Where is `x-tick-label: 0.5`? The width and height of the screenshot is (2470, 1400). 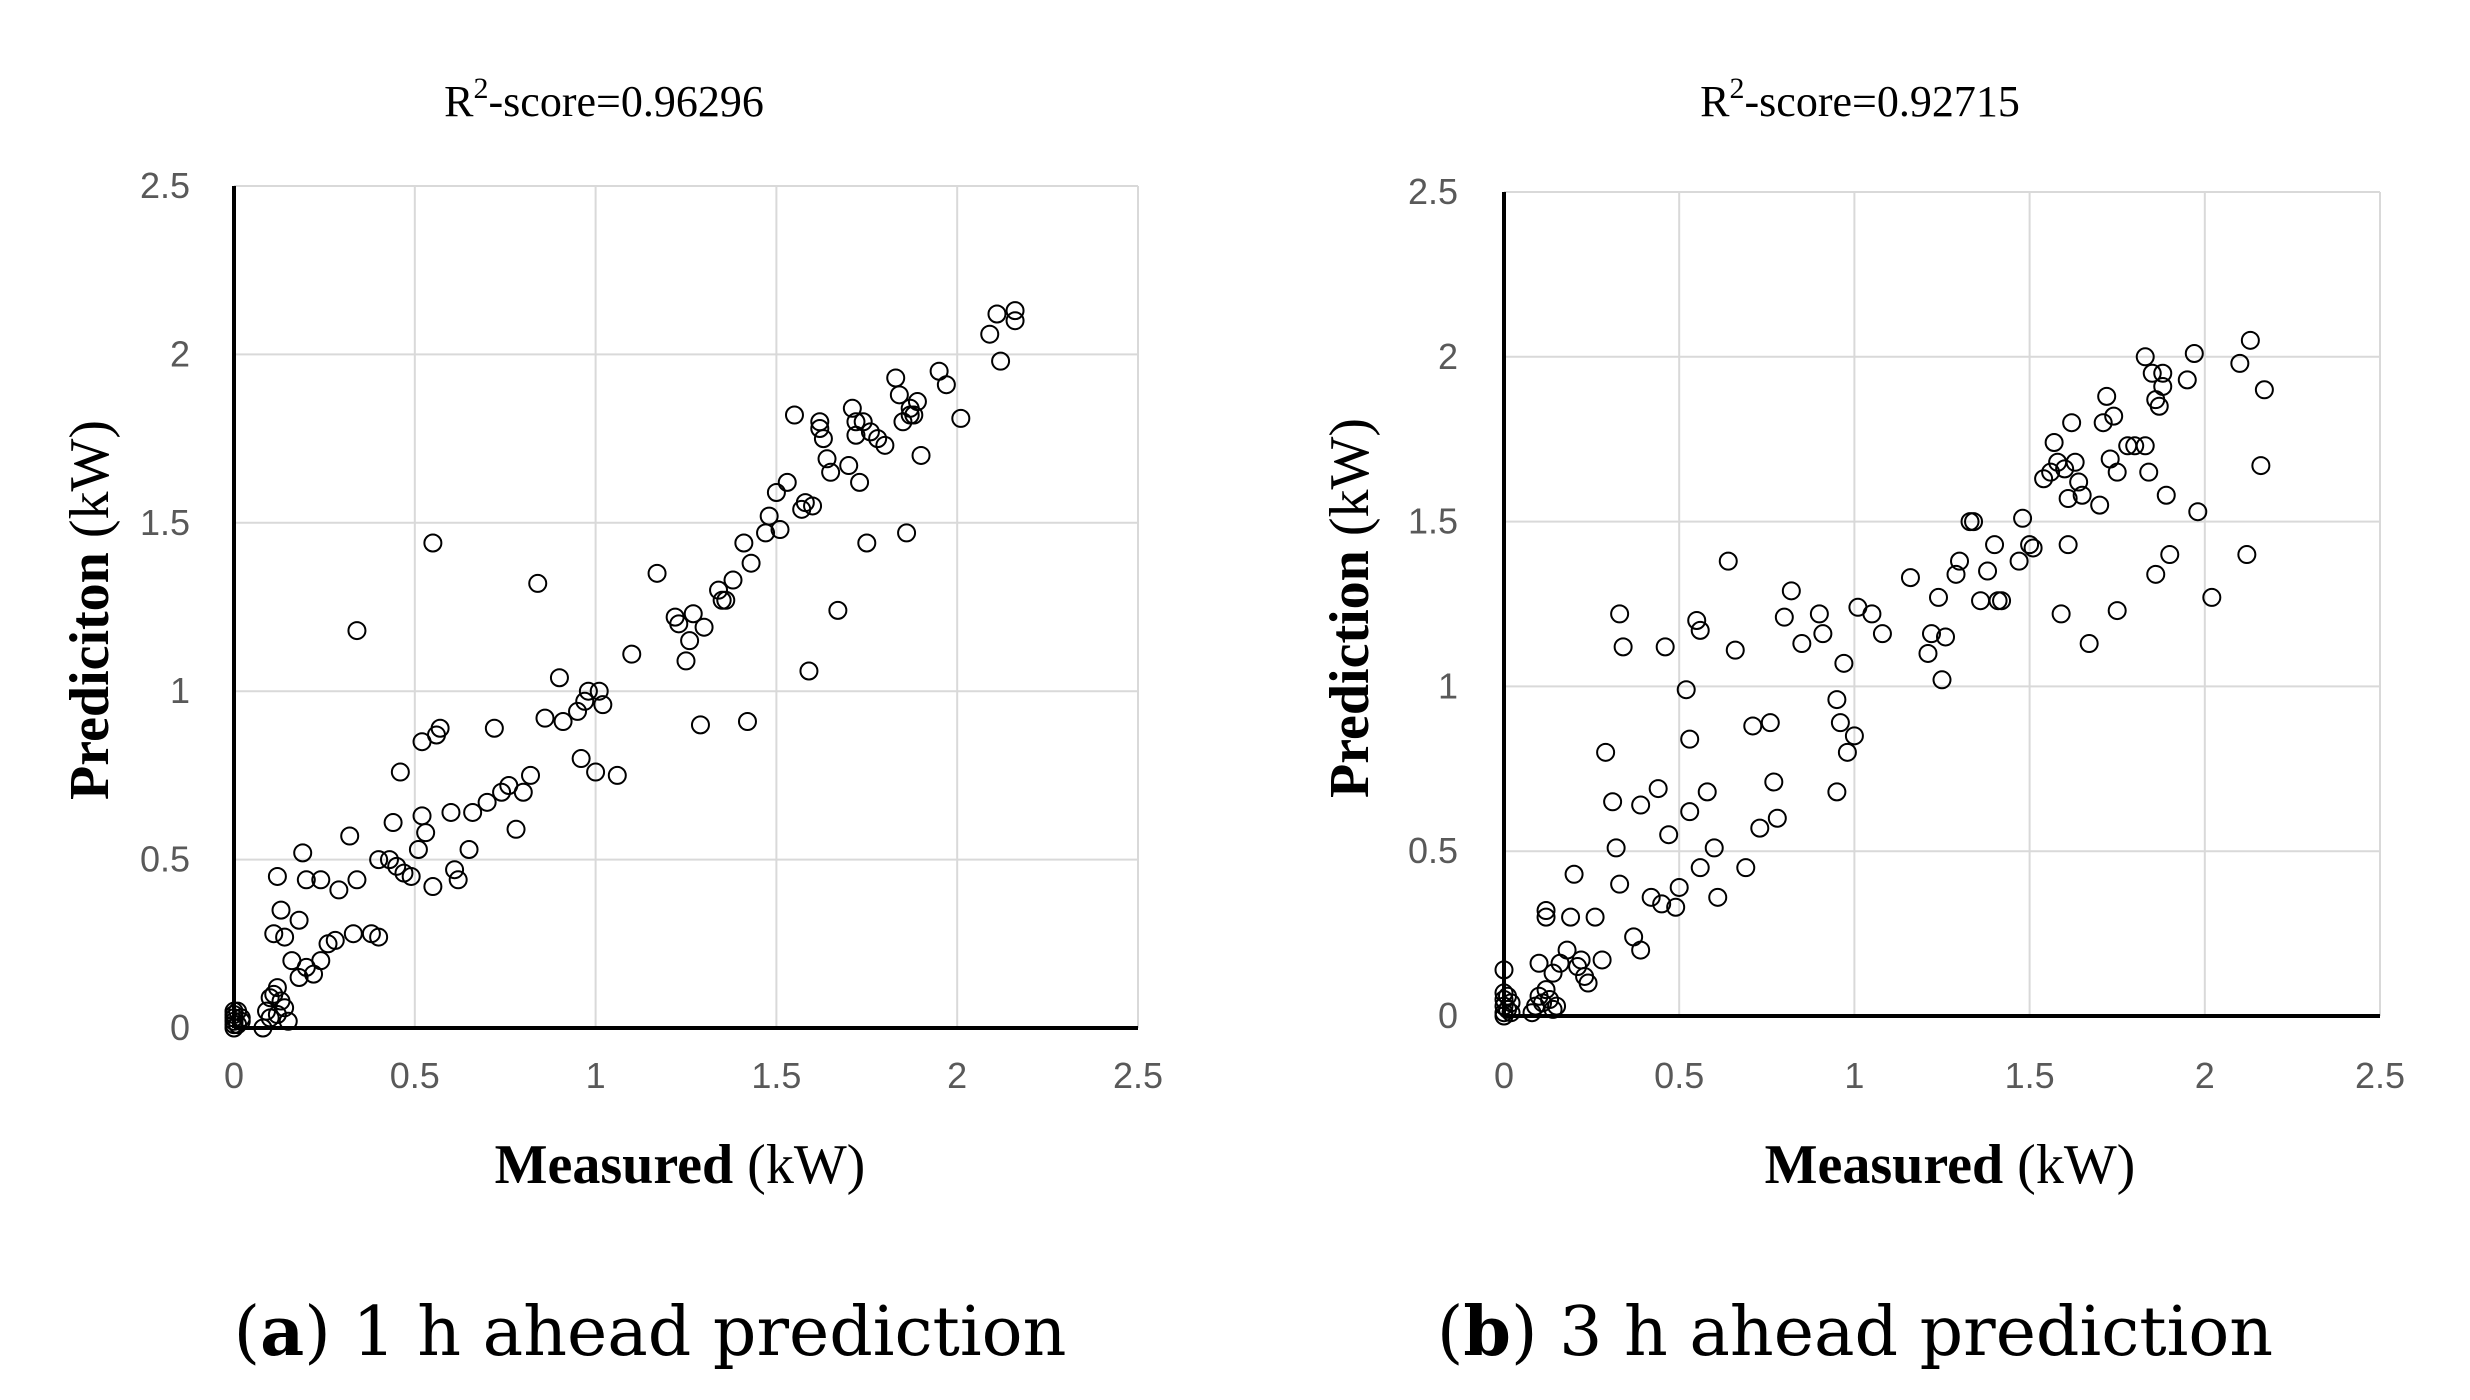
x-tick-label: 0.5 is located at coordinates (415, 1075).